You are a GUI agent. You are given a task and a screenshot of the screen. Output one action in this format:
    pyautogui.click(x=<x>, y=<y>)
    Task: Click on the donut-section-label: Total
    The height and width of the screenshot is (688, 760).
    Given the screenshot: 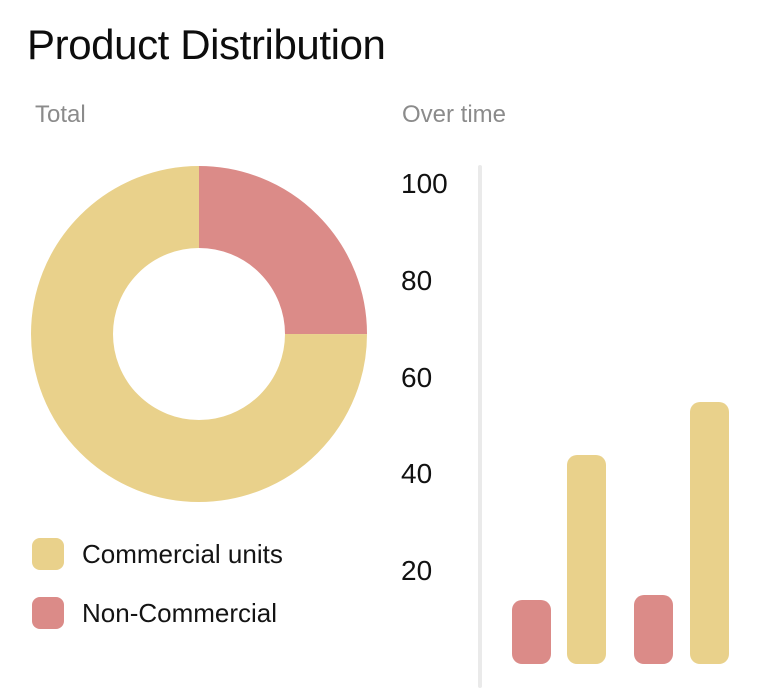 What is the action you would take?
    pyautogui.click(x=60, y=114)
    